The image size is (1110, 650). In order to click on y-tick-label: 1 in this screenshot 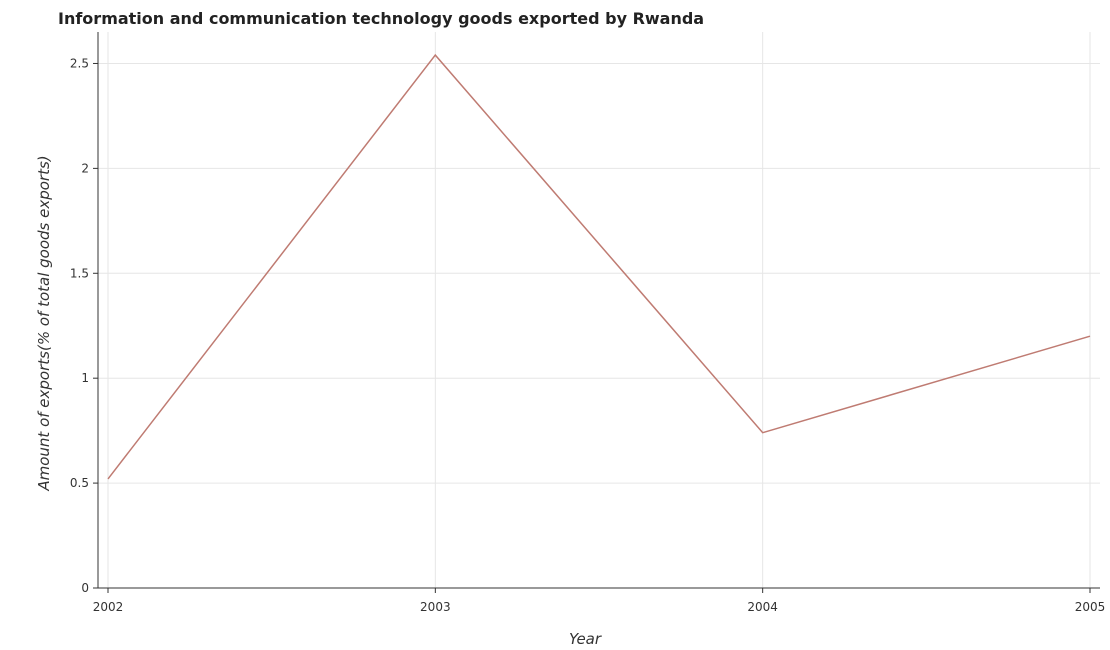, I will do `click(85, 378)`.